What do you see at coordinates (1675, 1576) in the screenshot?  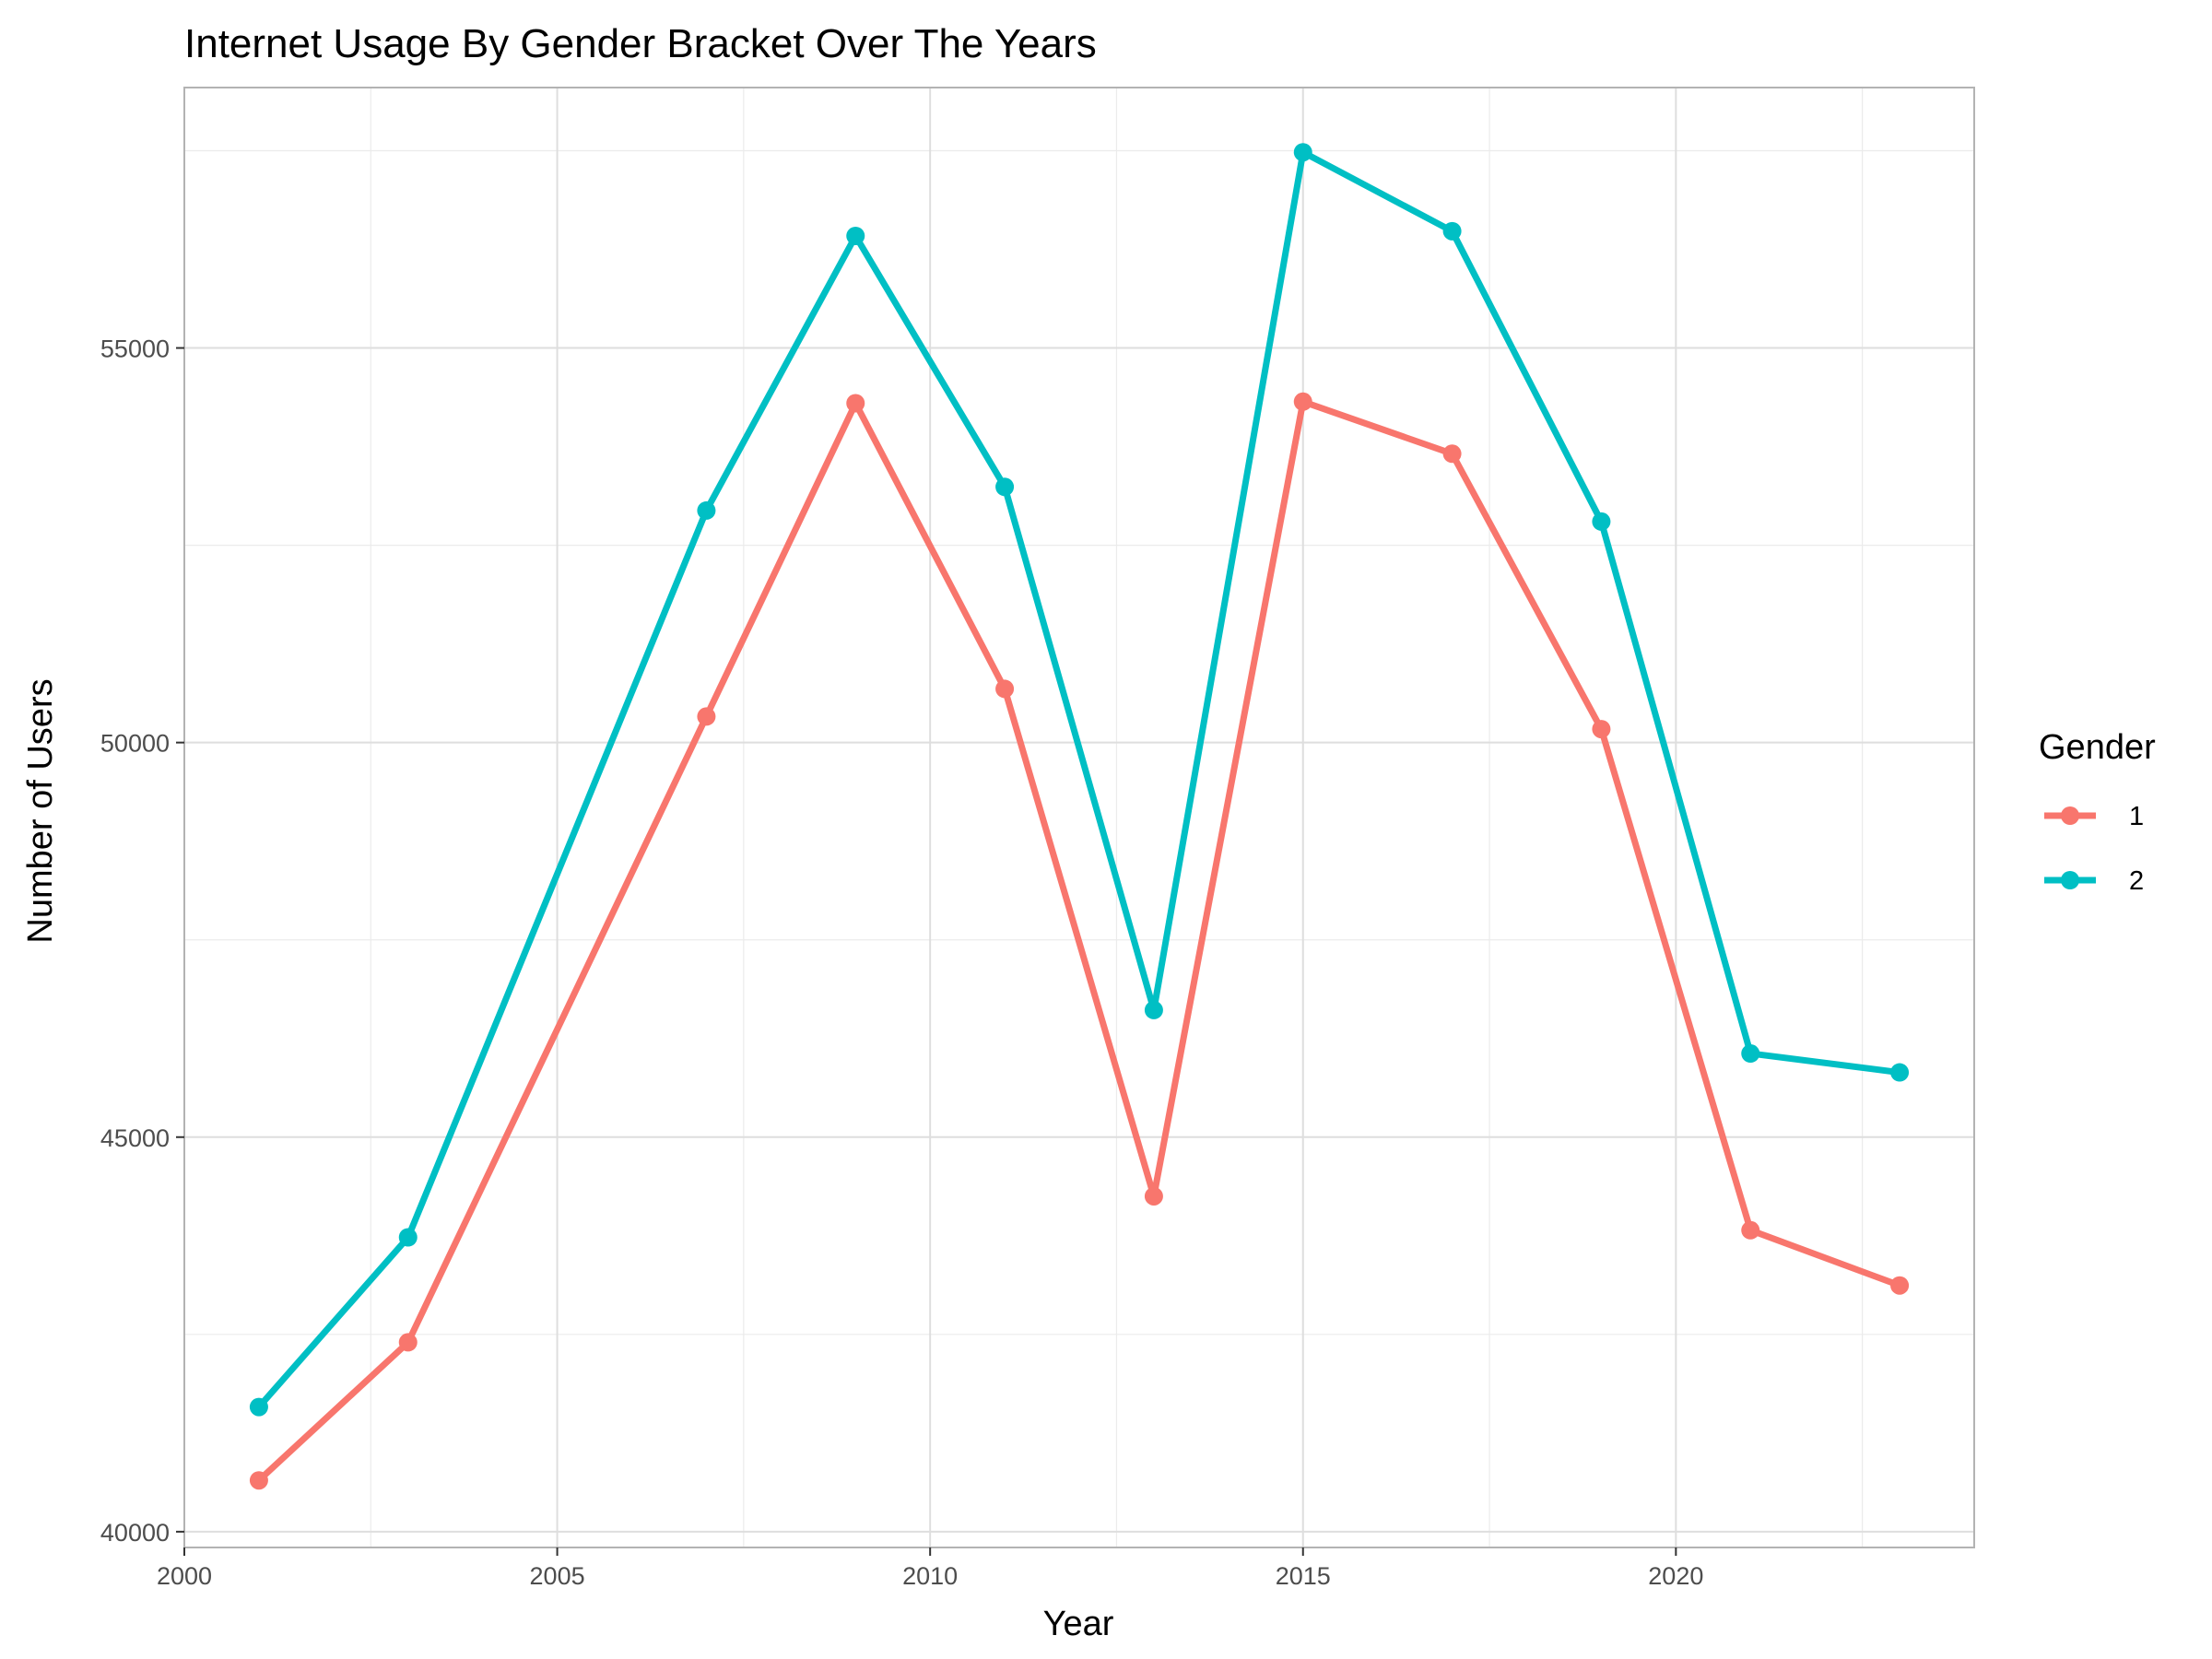 I see `x-tick-label: 2020` at bounding box center [1675, 1576].